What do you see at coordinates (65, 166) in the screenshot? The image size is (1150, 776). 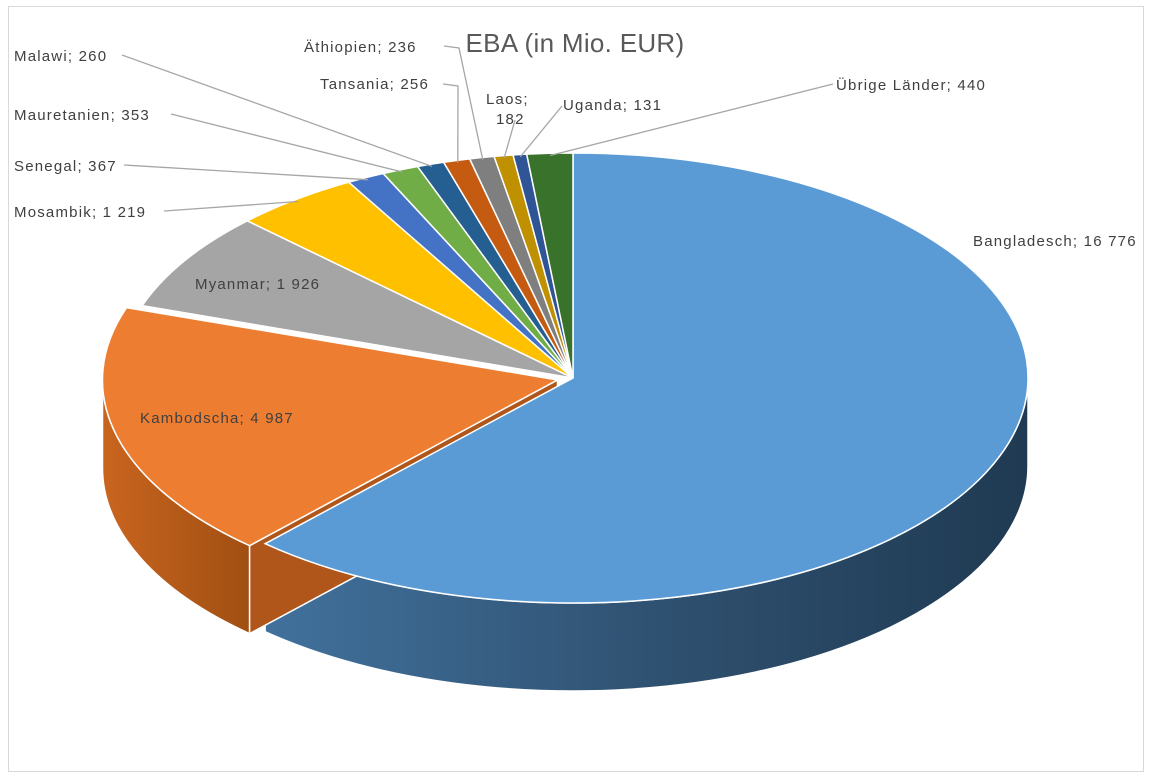 I see `data-label-senegal: Senegal; 367` at bounding box center [65, 166].